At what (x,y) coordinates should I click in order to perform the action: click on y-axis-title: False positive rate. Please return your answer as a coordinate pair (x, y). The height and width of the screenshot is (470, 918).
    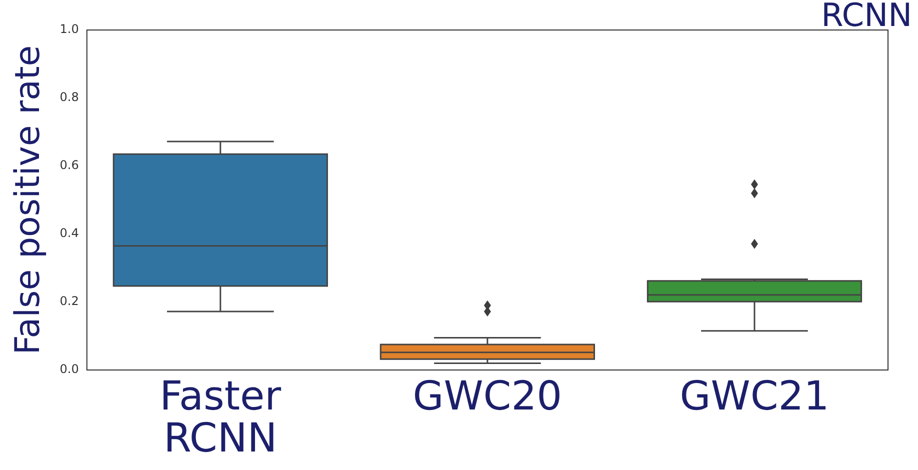
    Looking at the image, I should click on (28, 200).